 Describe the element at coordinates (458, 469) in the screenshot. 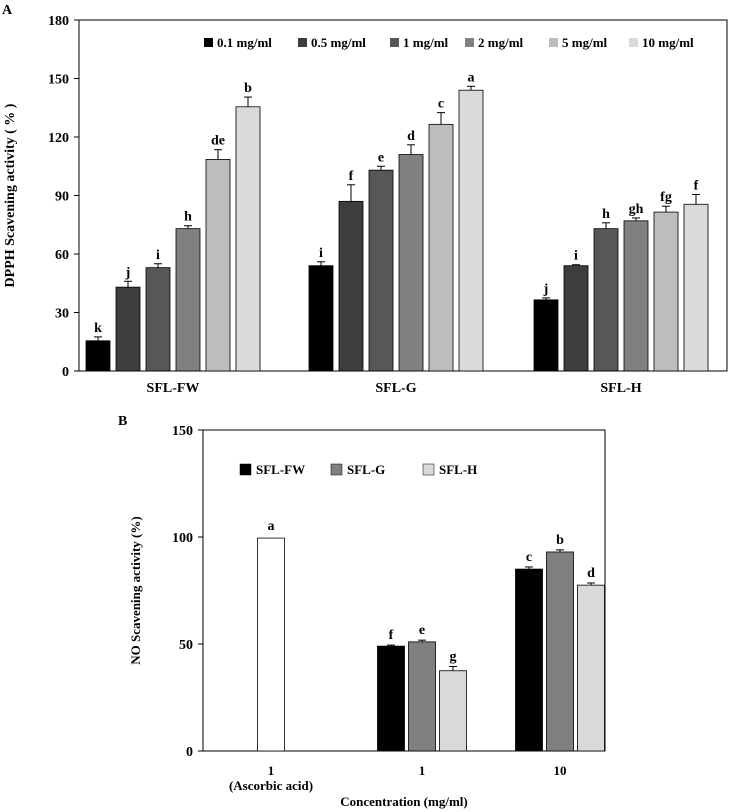

I see `legend-label: SFL-H` at that location.